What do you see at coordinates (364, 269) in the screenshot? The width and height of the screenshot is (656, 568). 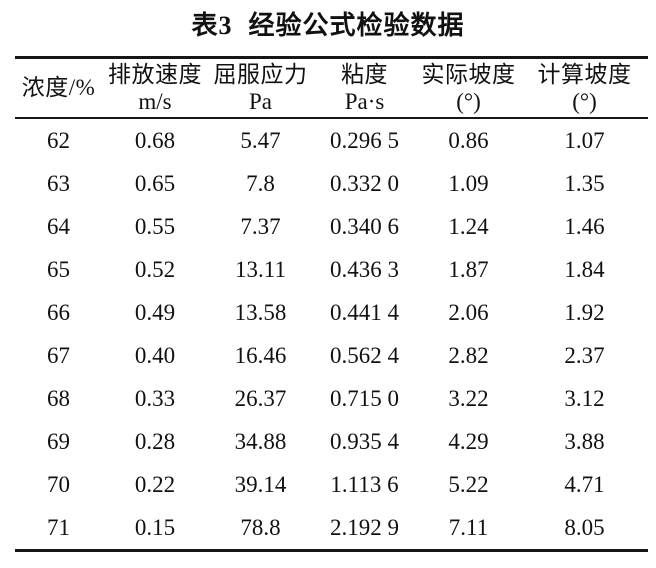 I see `table-cell: 0.436 3` at bounding box center [364, 269].